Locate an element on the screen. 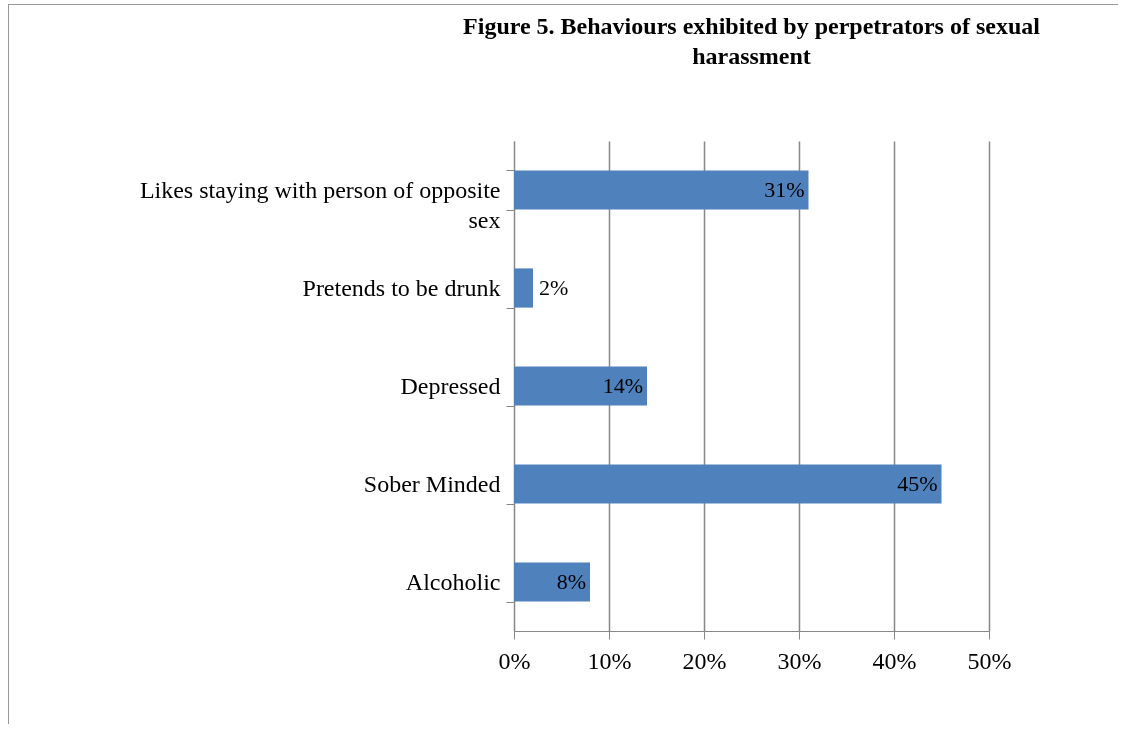 This screenshot has width=1131, height=732. y-tick-label: Alcoholic is located at coordinates (453, 581).